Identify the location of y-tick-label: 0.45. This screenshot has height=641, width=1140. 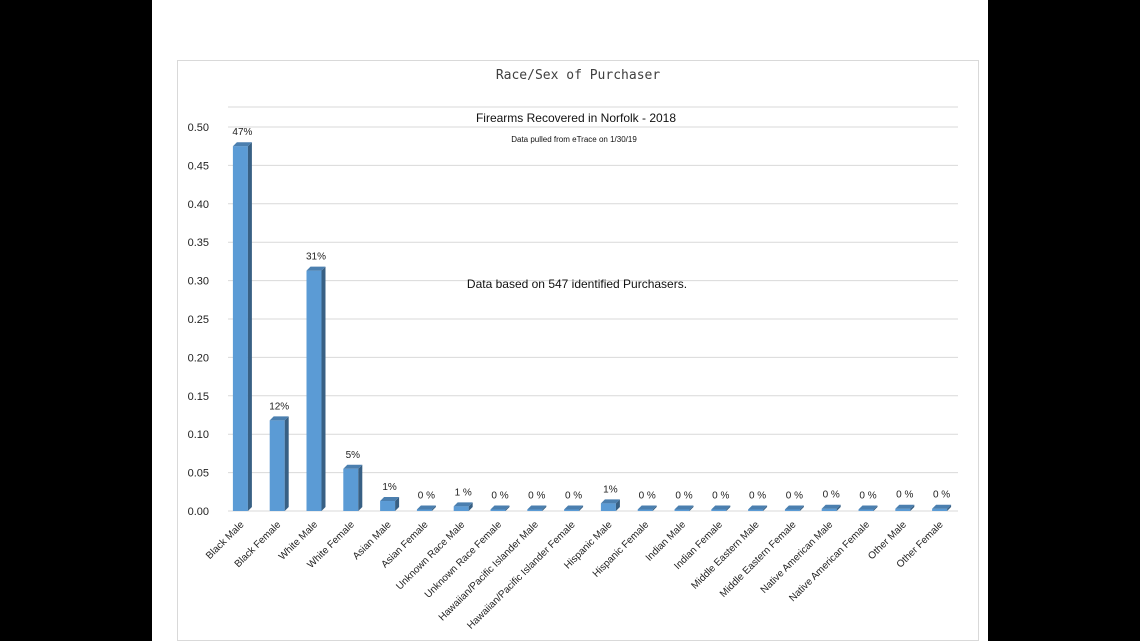
(198, 166).